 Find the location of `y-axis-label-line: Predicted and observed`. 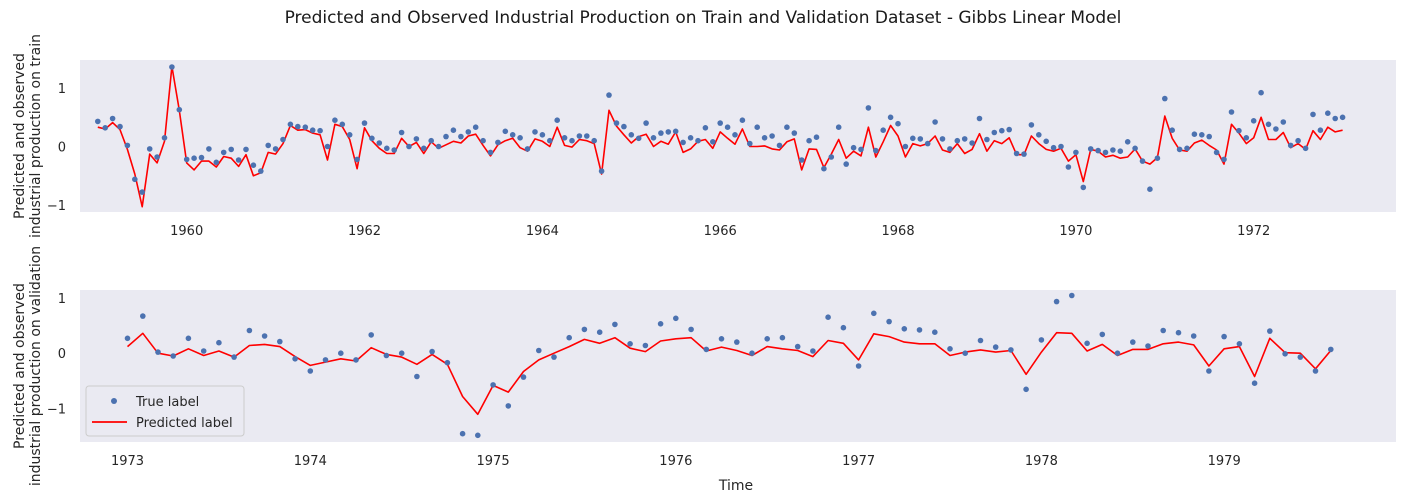

y-axis-label-line: Predicted and observed is located at coordinates (20, 136).